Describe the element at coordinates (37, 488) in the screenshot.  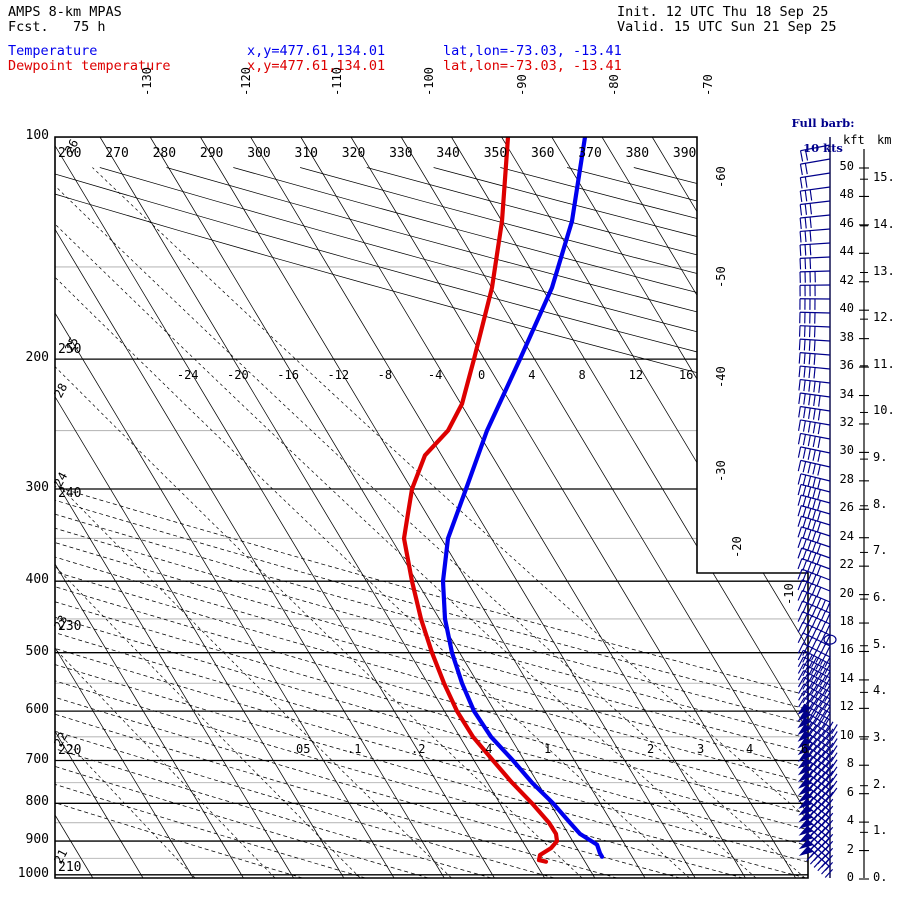
I see `pressure-tick-300: 300` at that location.